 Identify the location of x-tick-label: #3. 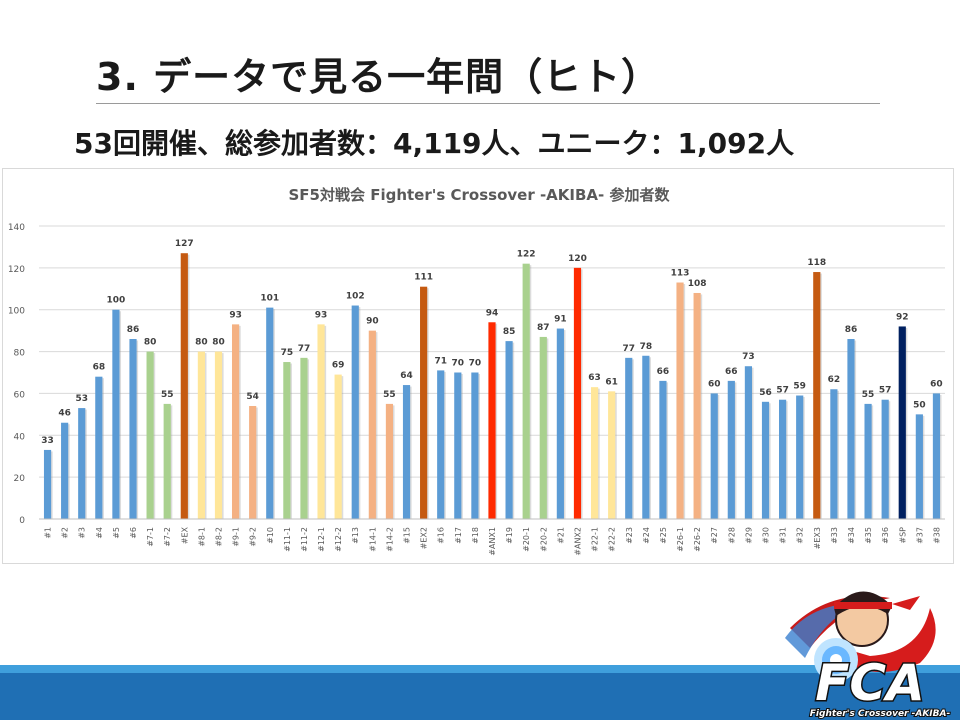
(82, 533).